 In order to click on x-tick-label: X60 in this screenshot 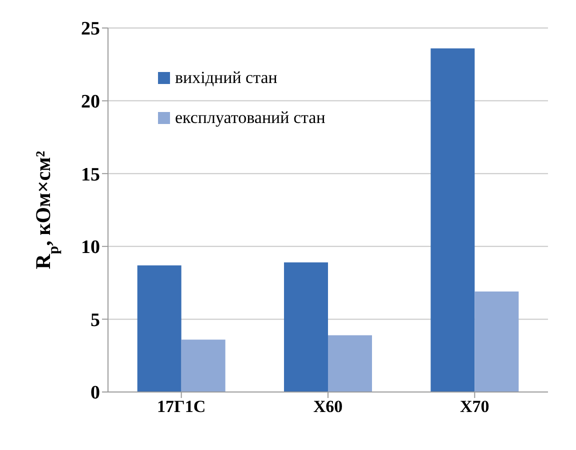, I will do `click(328, 406)`.